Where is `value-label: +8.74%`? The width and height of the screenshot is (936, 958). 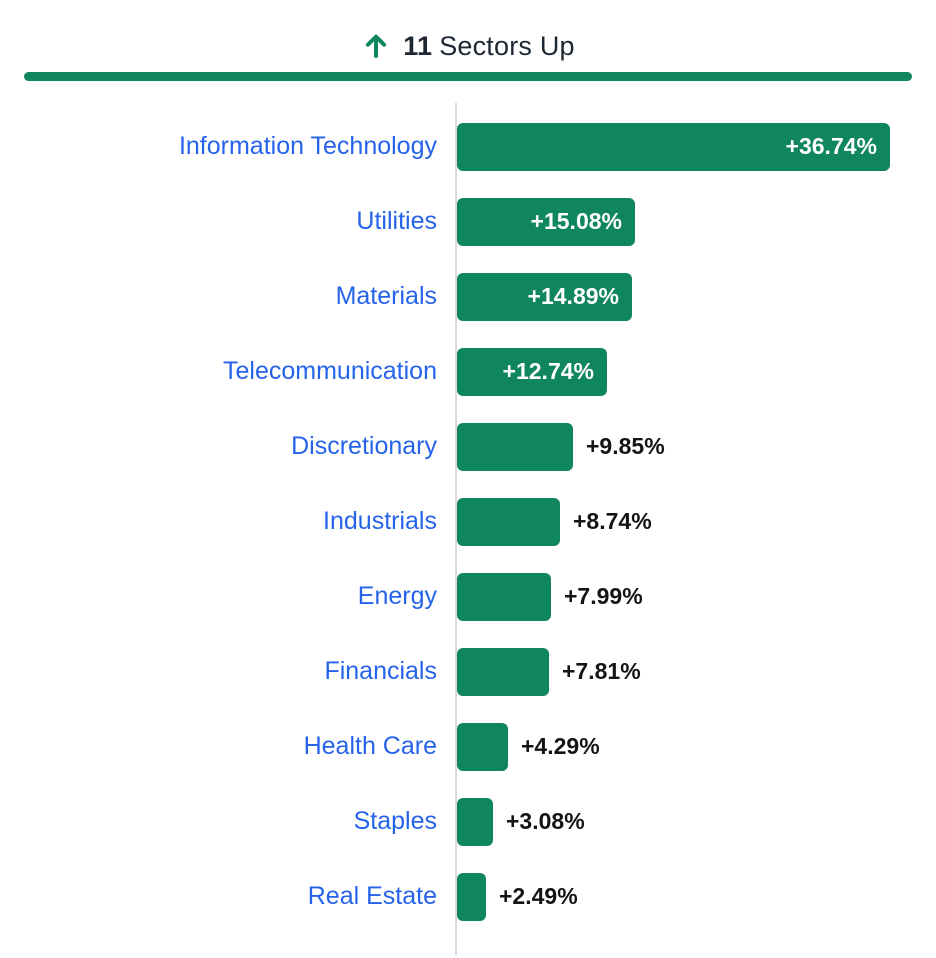
value-label: +8.74% is located at coordinates (612, 521).